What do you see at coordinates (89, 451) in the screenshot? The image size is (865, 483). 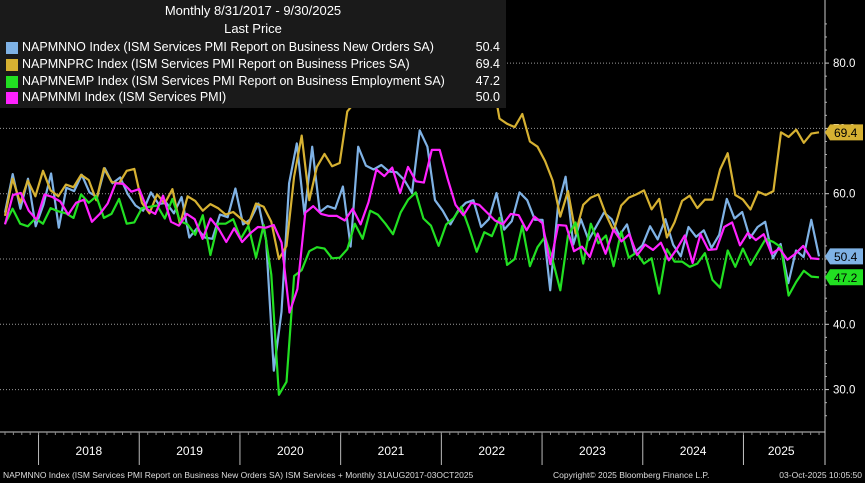 I see `x-year-label: 2018` at bounding box center [89, 451].